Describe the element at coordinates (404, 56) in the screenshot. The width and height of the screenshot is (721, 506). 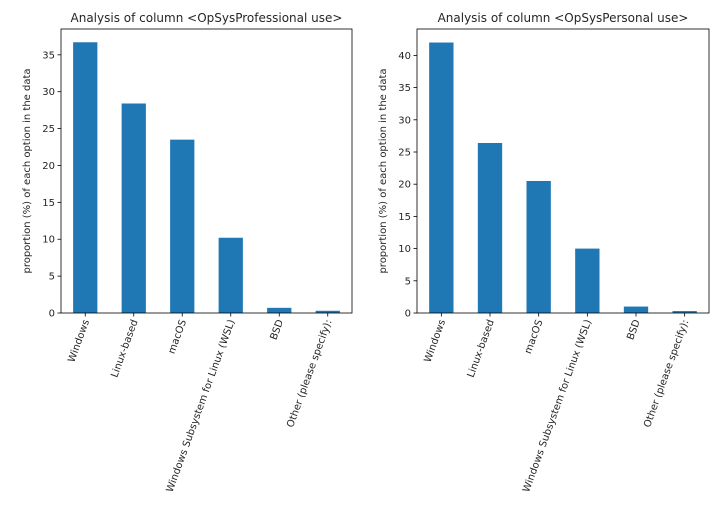
I see `y-tick-label: 40` at that location.